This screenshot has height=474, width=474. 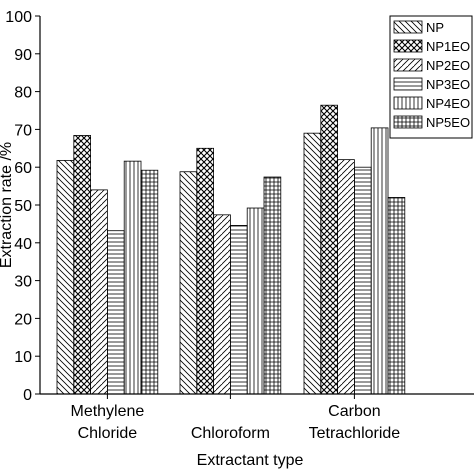 What do you see at coordinates (354, 411) in the screenshot?
I see `x-tick-label: Carbon` at bounding box center [354, 411].